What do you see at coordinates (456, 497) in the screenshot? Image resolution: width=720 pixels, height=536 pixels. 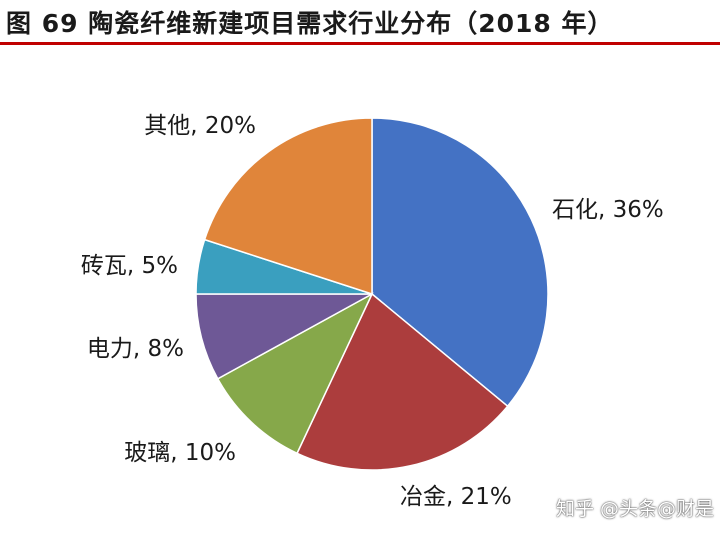 I see `pie-label-2: 冶金, 21%` at bounding box center [456, 497].